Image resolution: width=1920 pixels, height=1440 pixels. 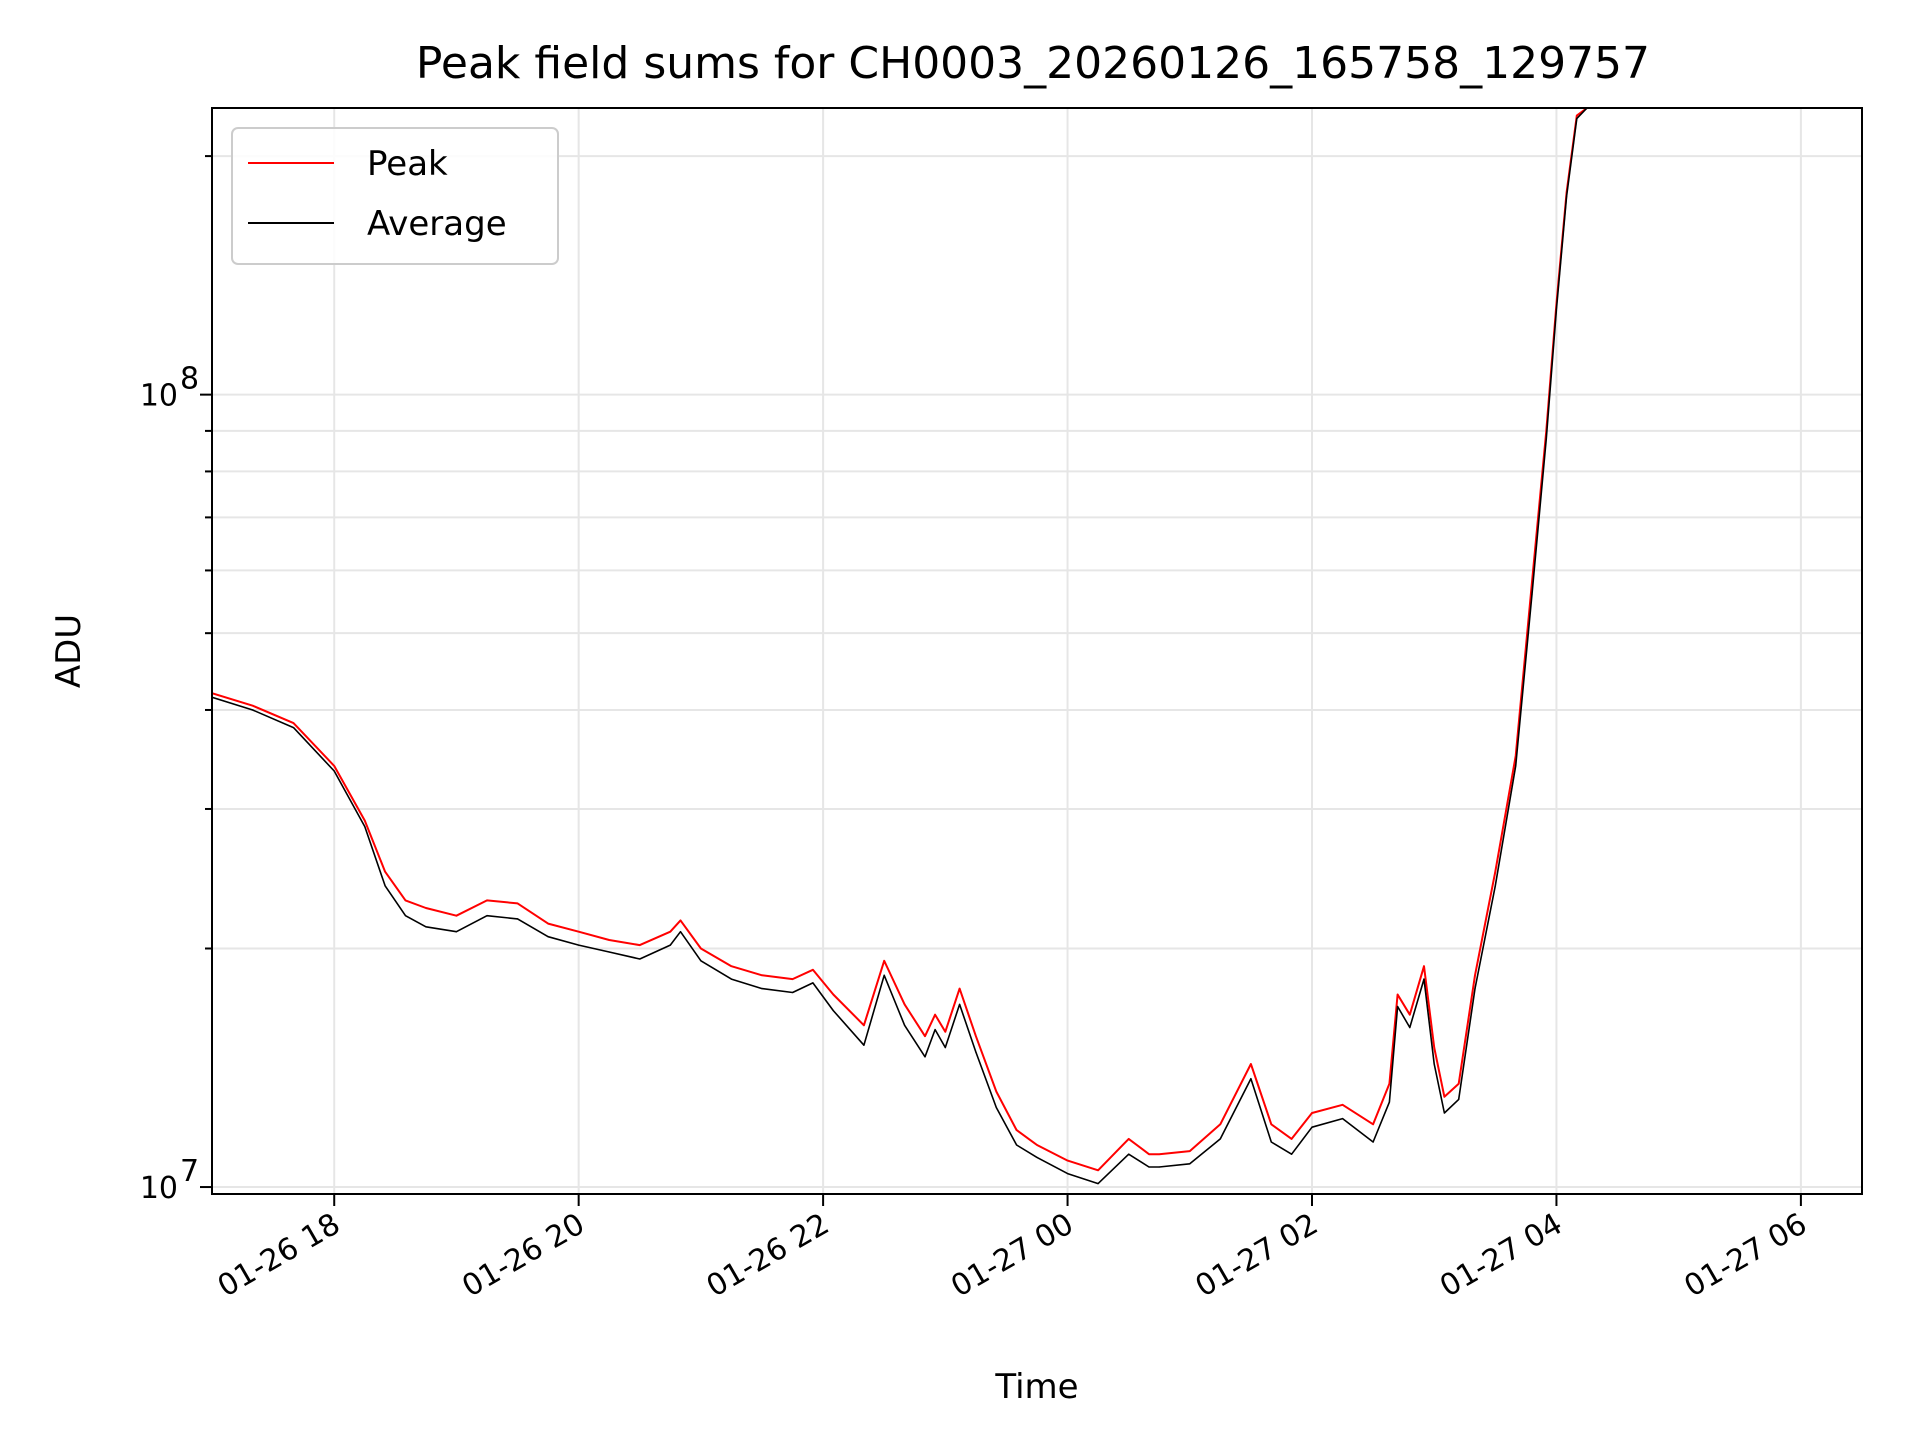 I want to click on legend-label-average: Average, so click(x=437, y=224).